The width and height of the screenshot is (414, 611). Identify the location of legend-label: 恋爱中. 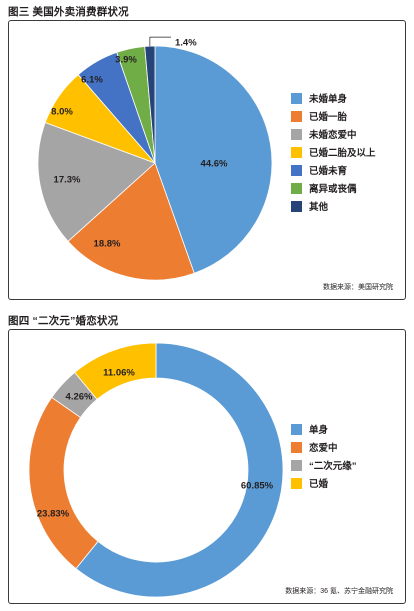
(323, 448).